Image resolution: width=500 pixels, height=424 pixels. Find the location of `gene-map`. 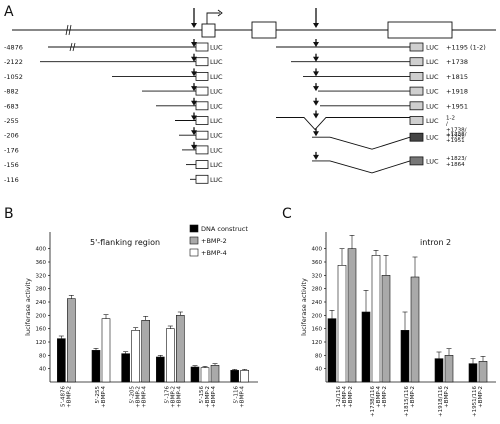

gene-map is located at coordinates (254, 24).